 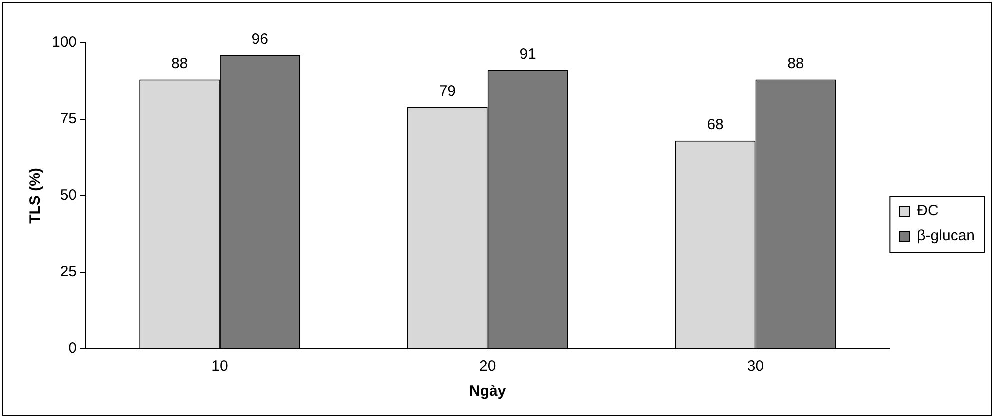 I want to click on x-axis-title: Ngày, so click(x=488, y=391).